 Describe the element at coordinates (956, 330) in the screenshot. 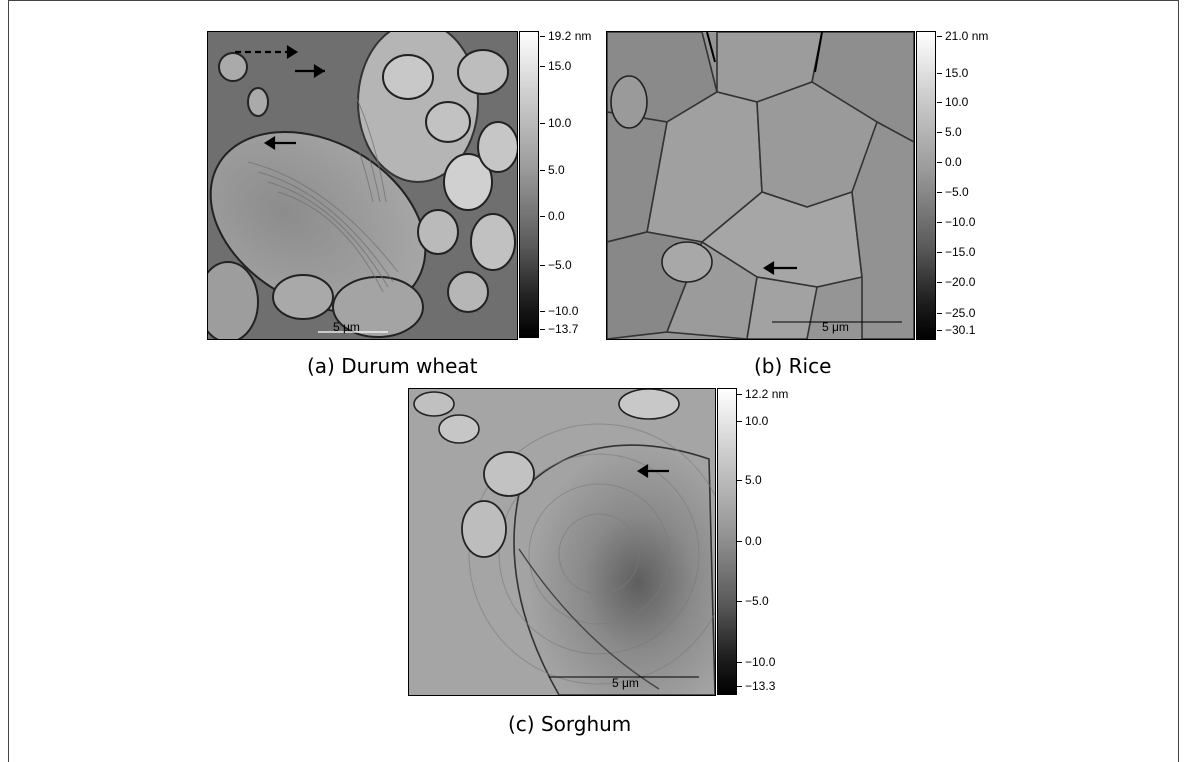

I see `colorbar-b-tick: −30.1` at that location.